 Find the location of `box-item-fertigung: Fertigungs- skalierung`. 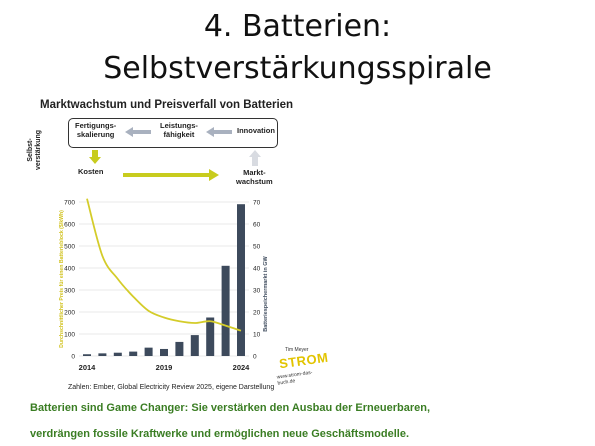

box-item-fertigung: Fertigungs- skalierung is located at coordinates (95, 130).